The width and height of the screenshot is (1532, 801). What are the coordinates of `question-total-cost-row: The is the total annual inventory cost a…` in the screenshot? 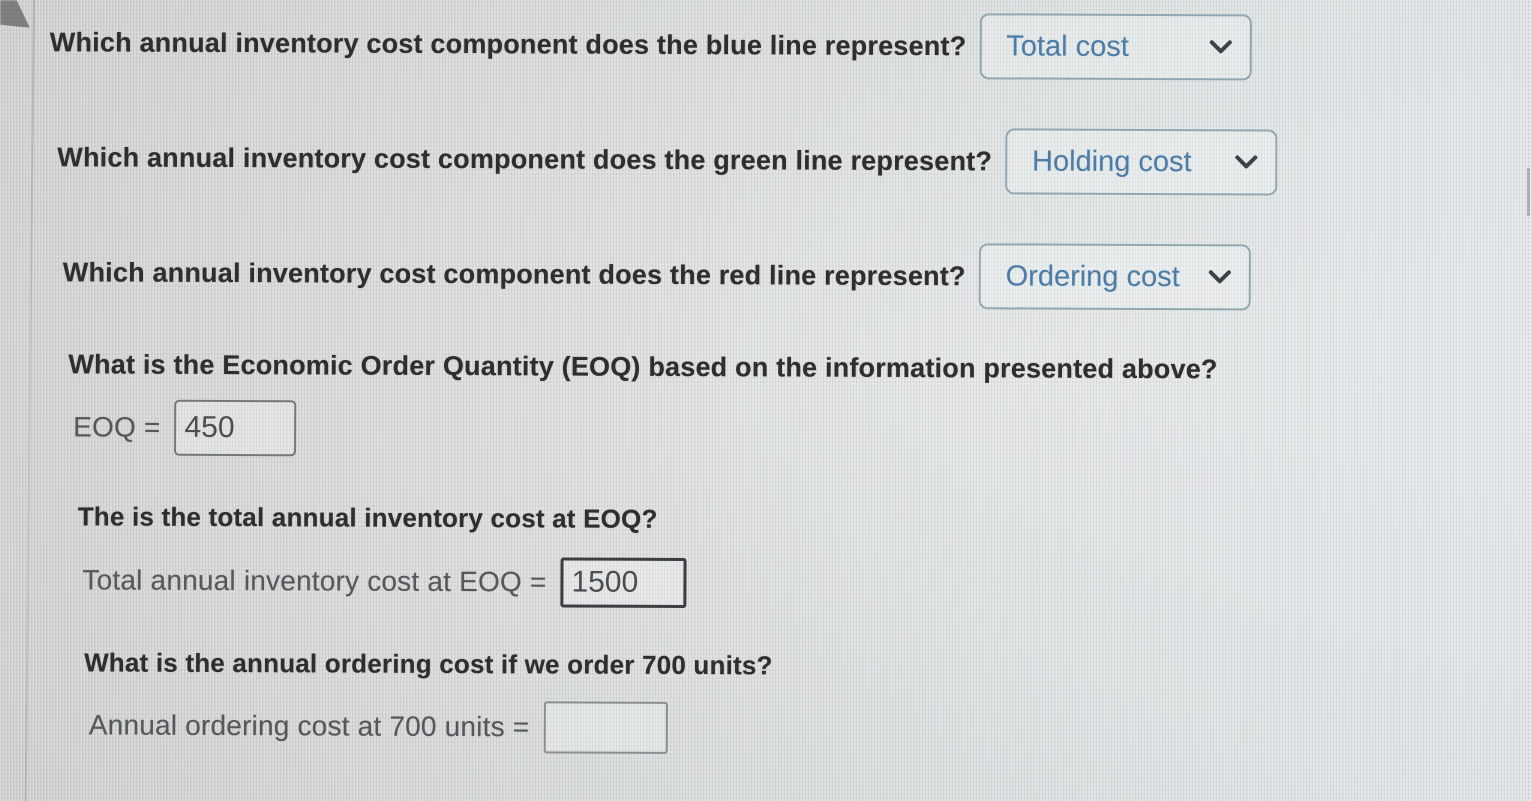 It's located at (368, 518).